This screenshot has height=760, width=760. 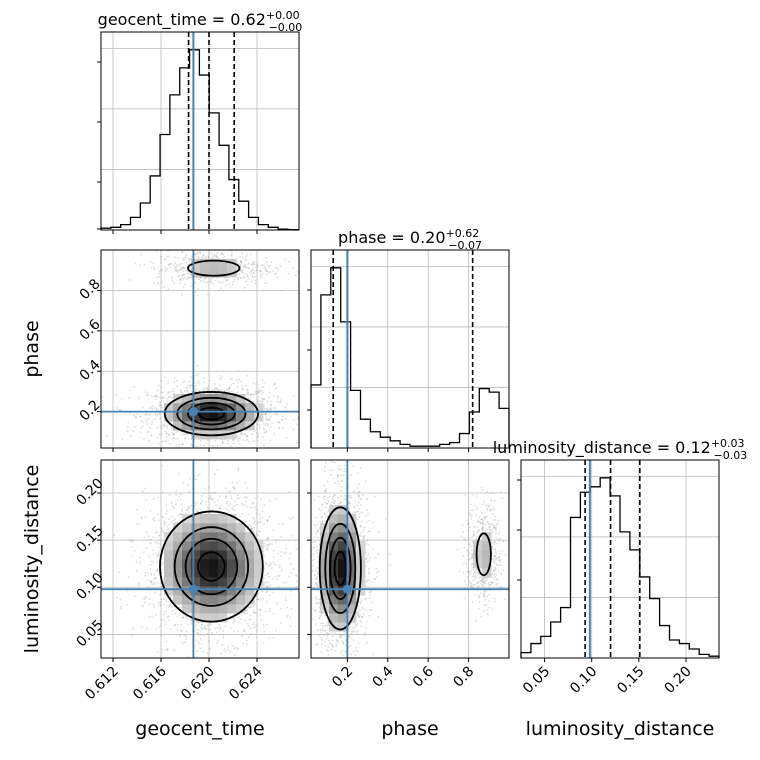 What do you see at coordinates (408, 575) in the screenshot?
I see `panel-phase-vs-luminosity-distance: 0.2 0.4 0.6 0.8` at bounding box center [408, 575].